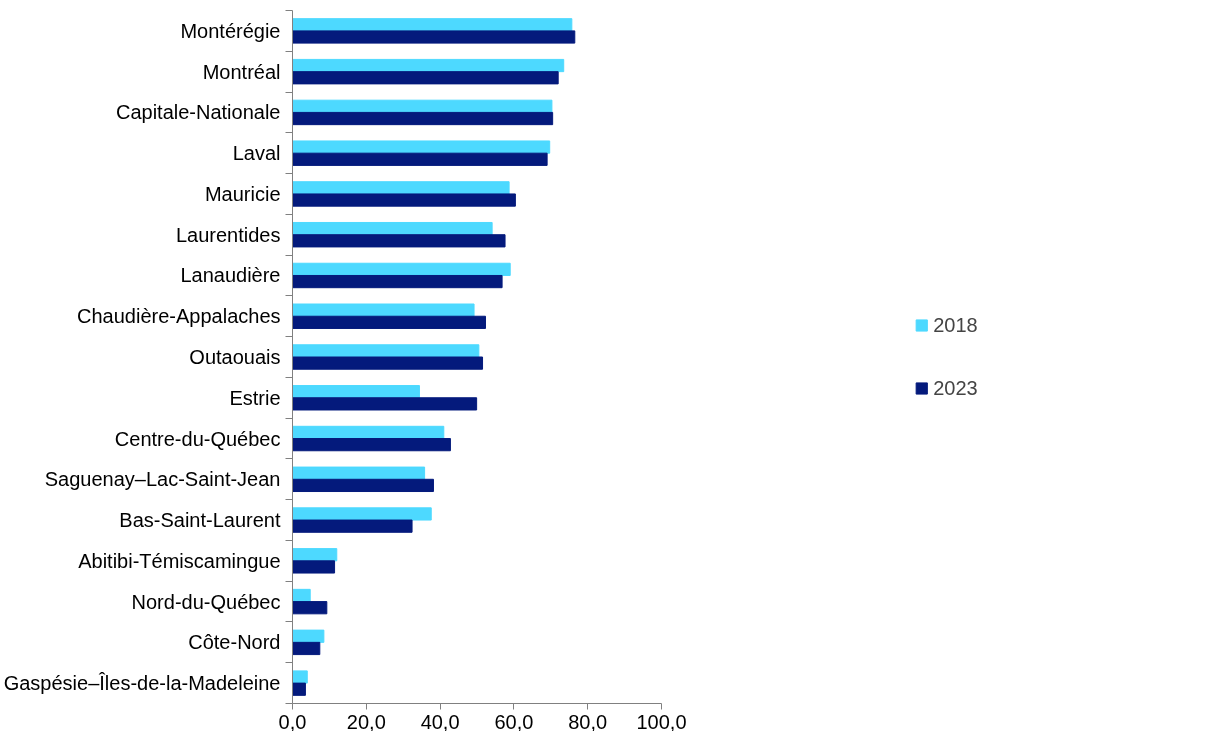 The width and height of the screenshot is (1231, 731). Describe the element at coordinates (179, 316) in the screenshot. I see `y-tick-label: Chaudière-Appalaches` at that location.